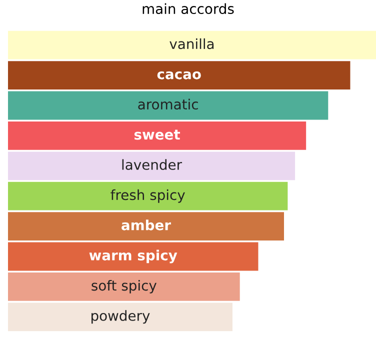  I want to click on y-tick-label: powdery, so click(121, 317).